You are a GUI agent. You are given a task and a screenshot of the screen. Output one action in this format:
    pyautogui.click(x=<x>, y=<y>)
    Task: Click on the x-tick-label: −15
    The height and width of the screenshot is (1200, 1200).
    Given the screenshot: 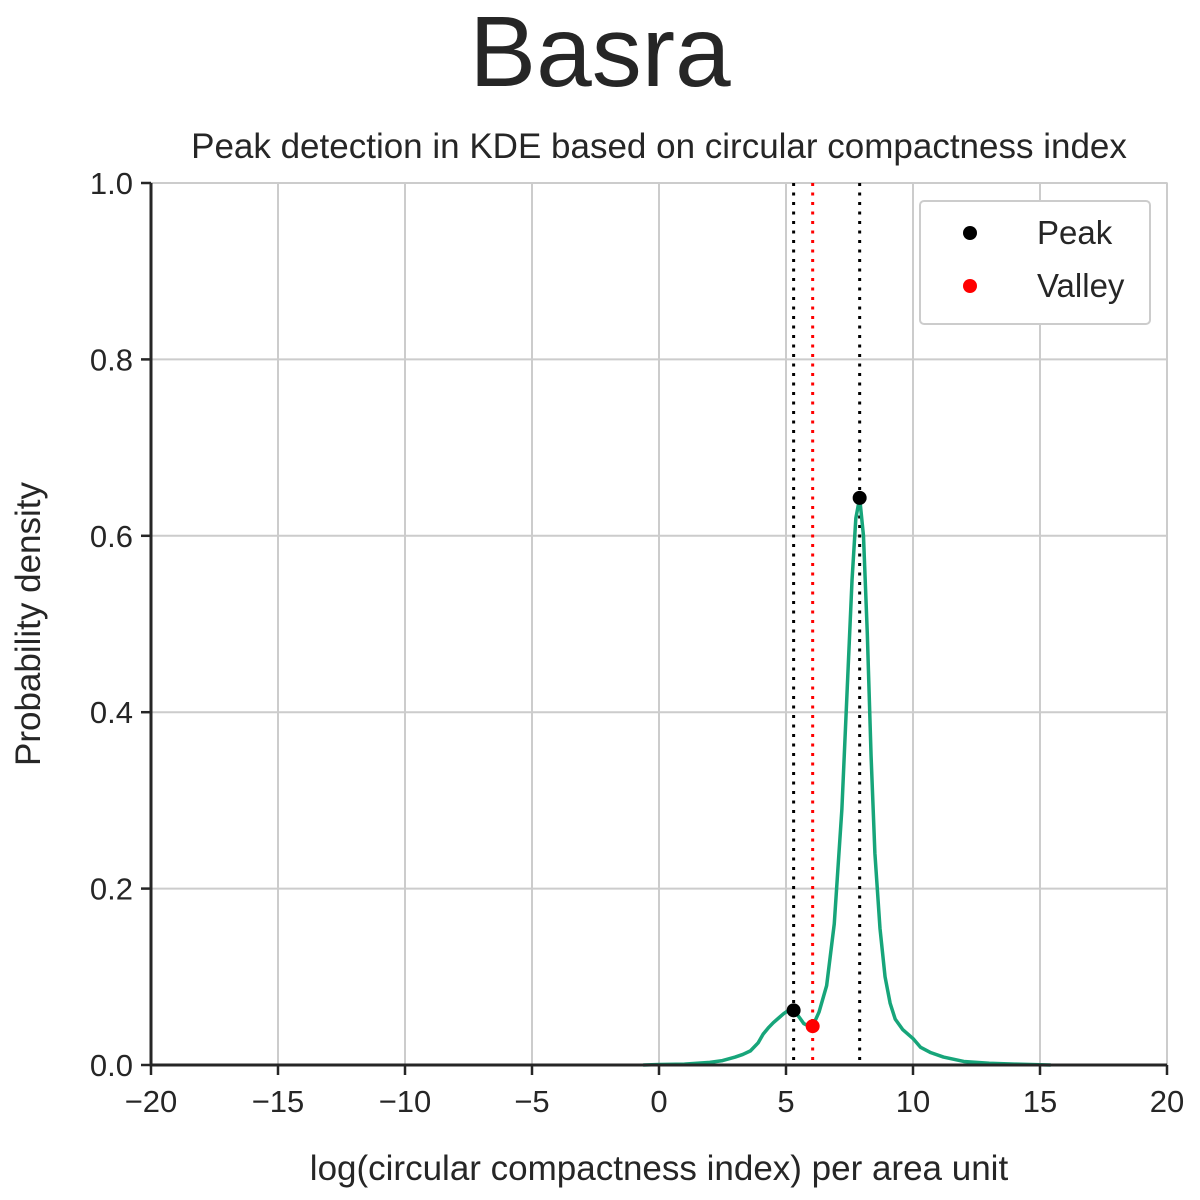 What is the action you would take?
    pyautogui.click(x=278, y=1101)
    